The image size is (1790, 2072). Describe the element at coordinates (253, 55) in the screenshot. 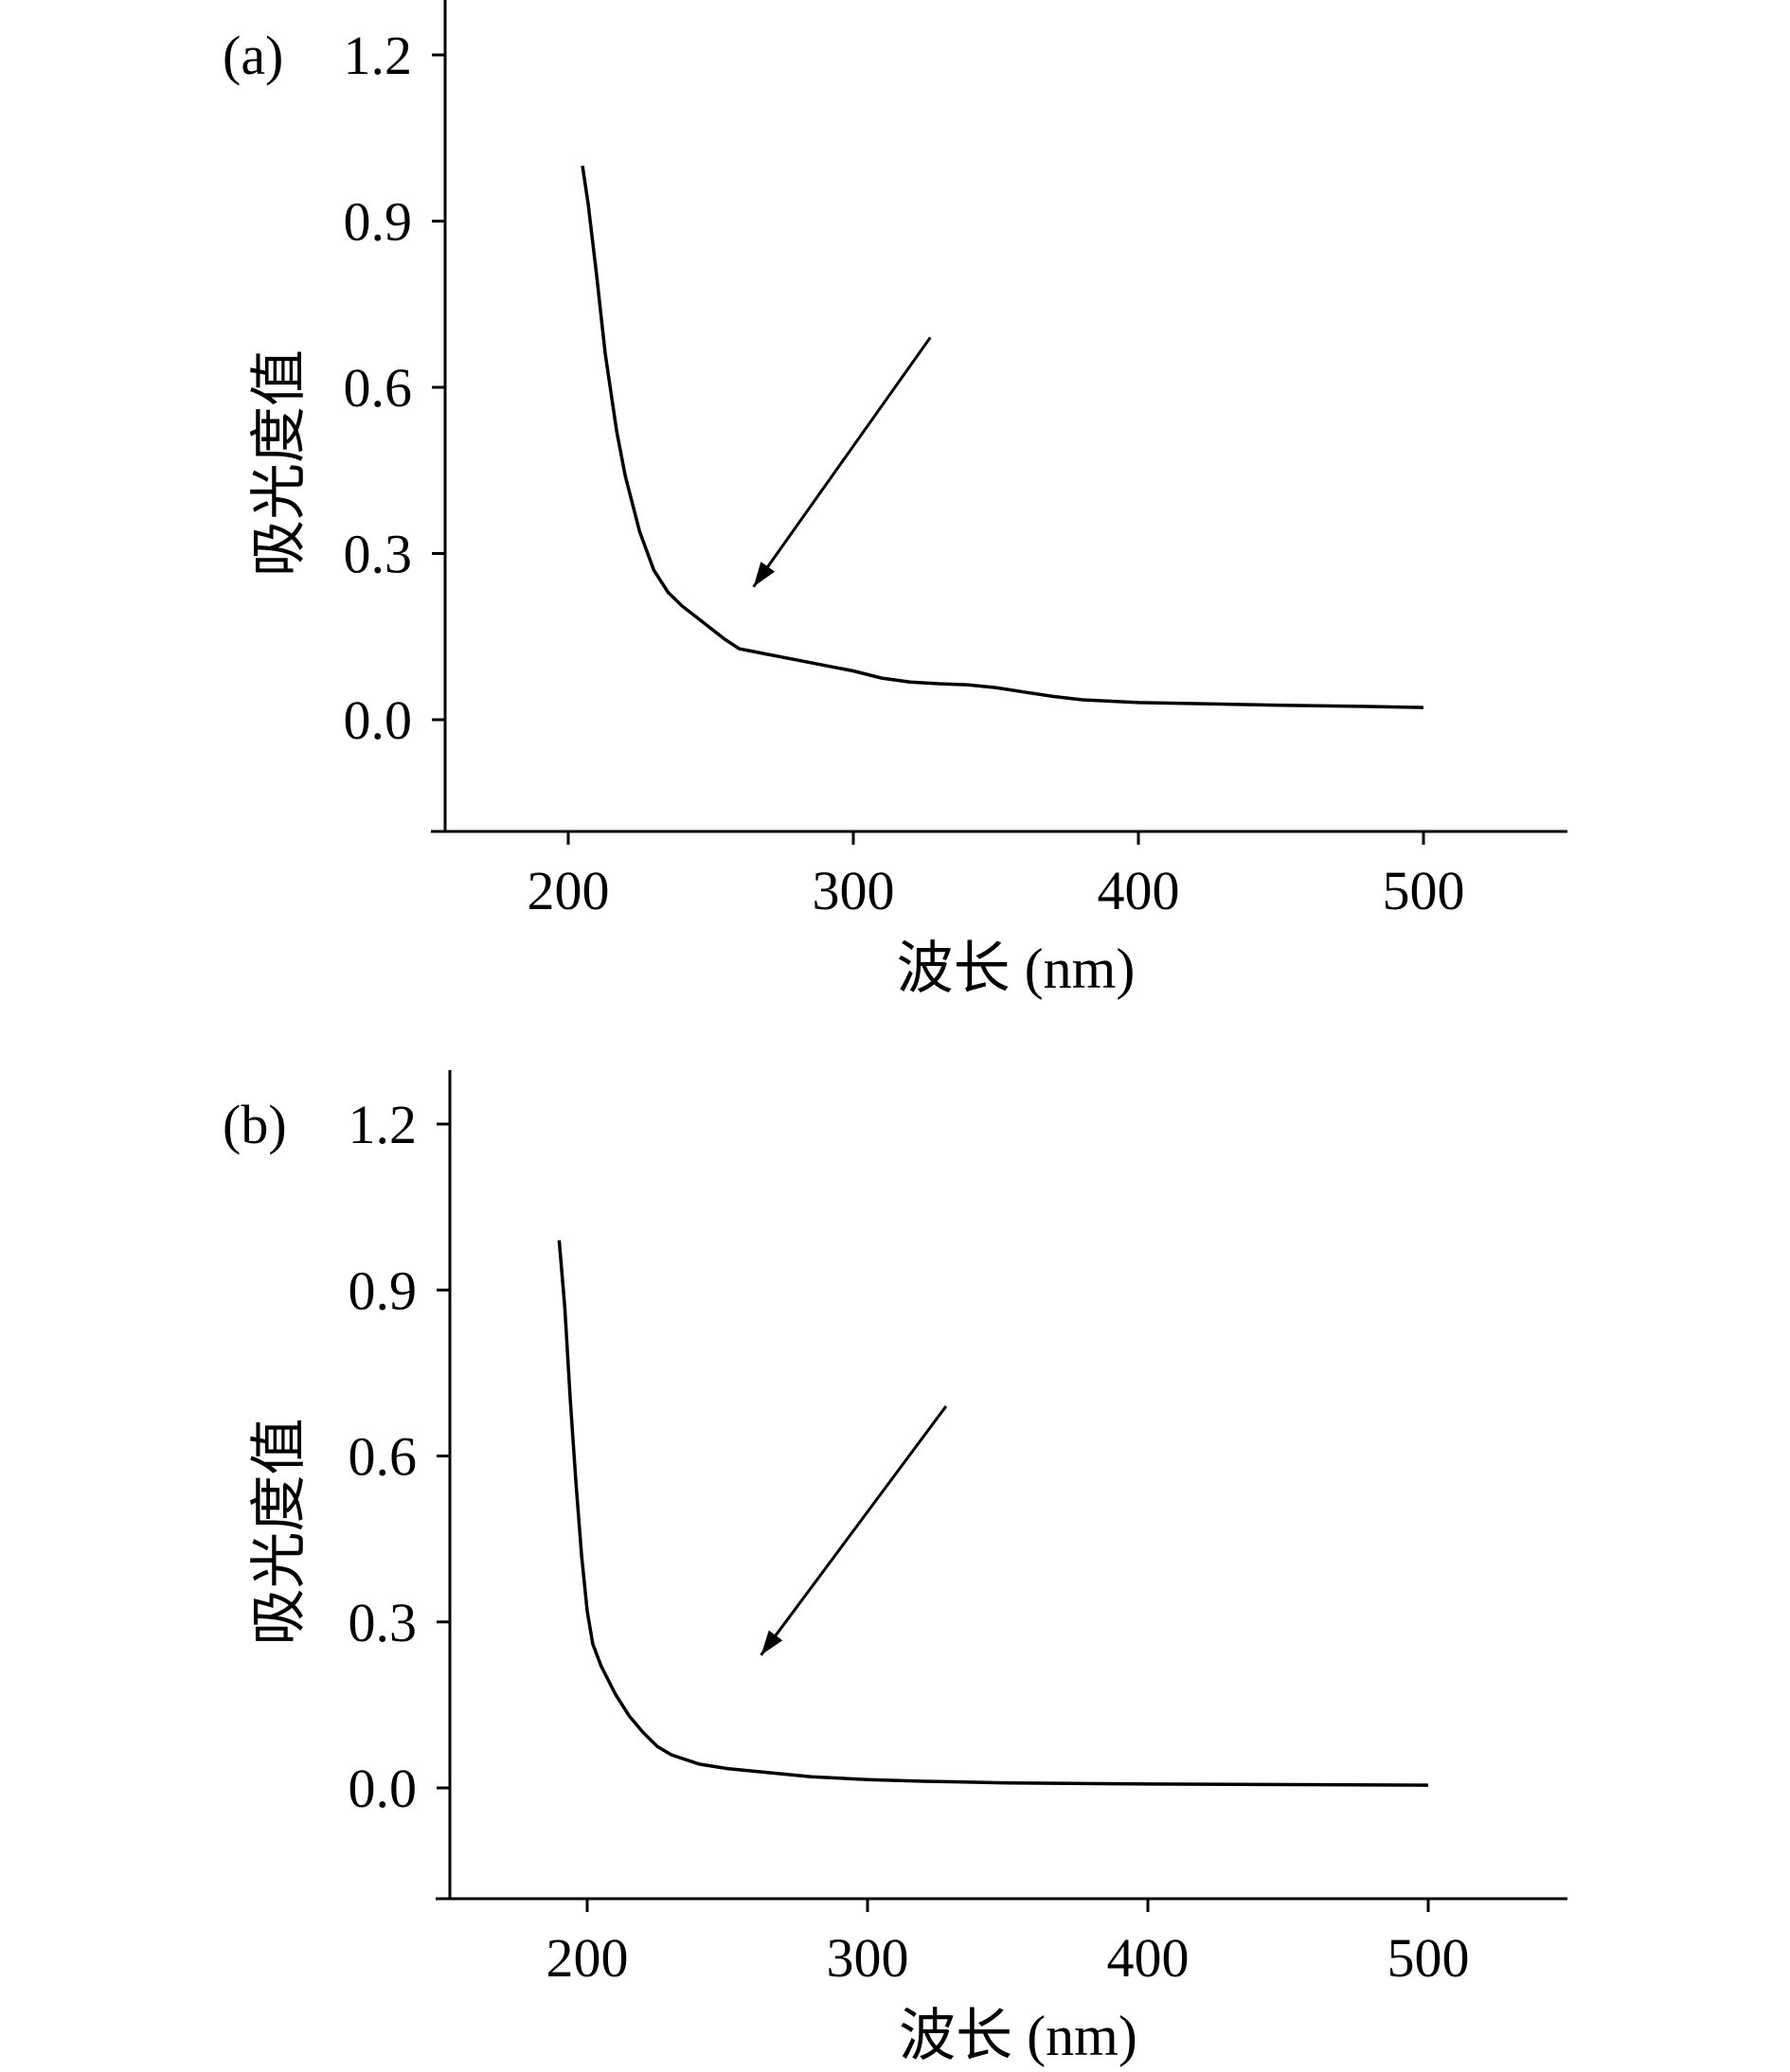

I see `panel-label: (a)` at that location.